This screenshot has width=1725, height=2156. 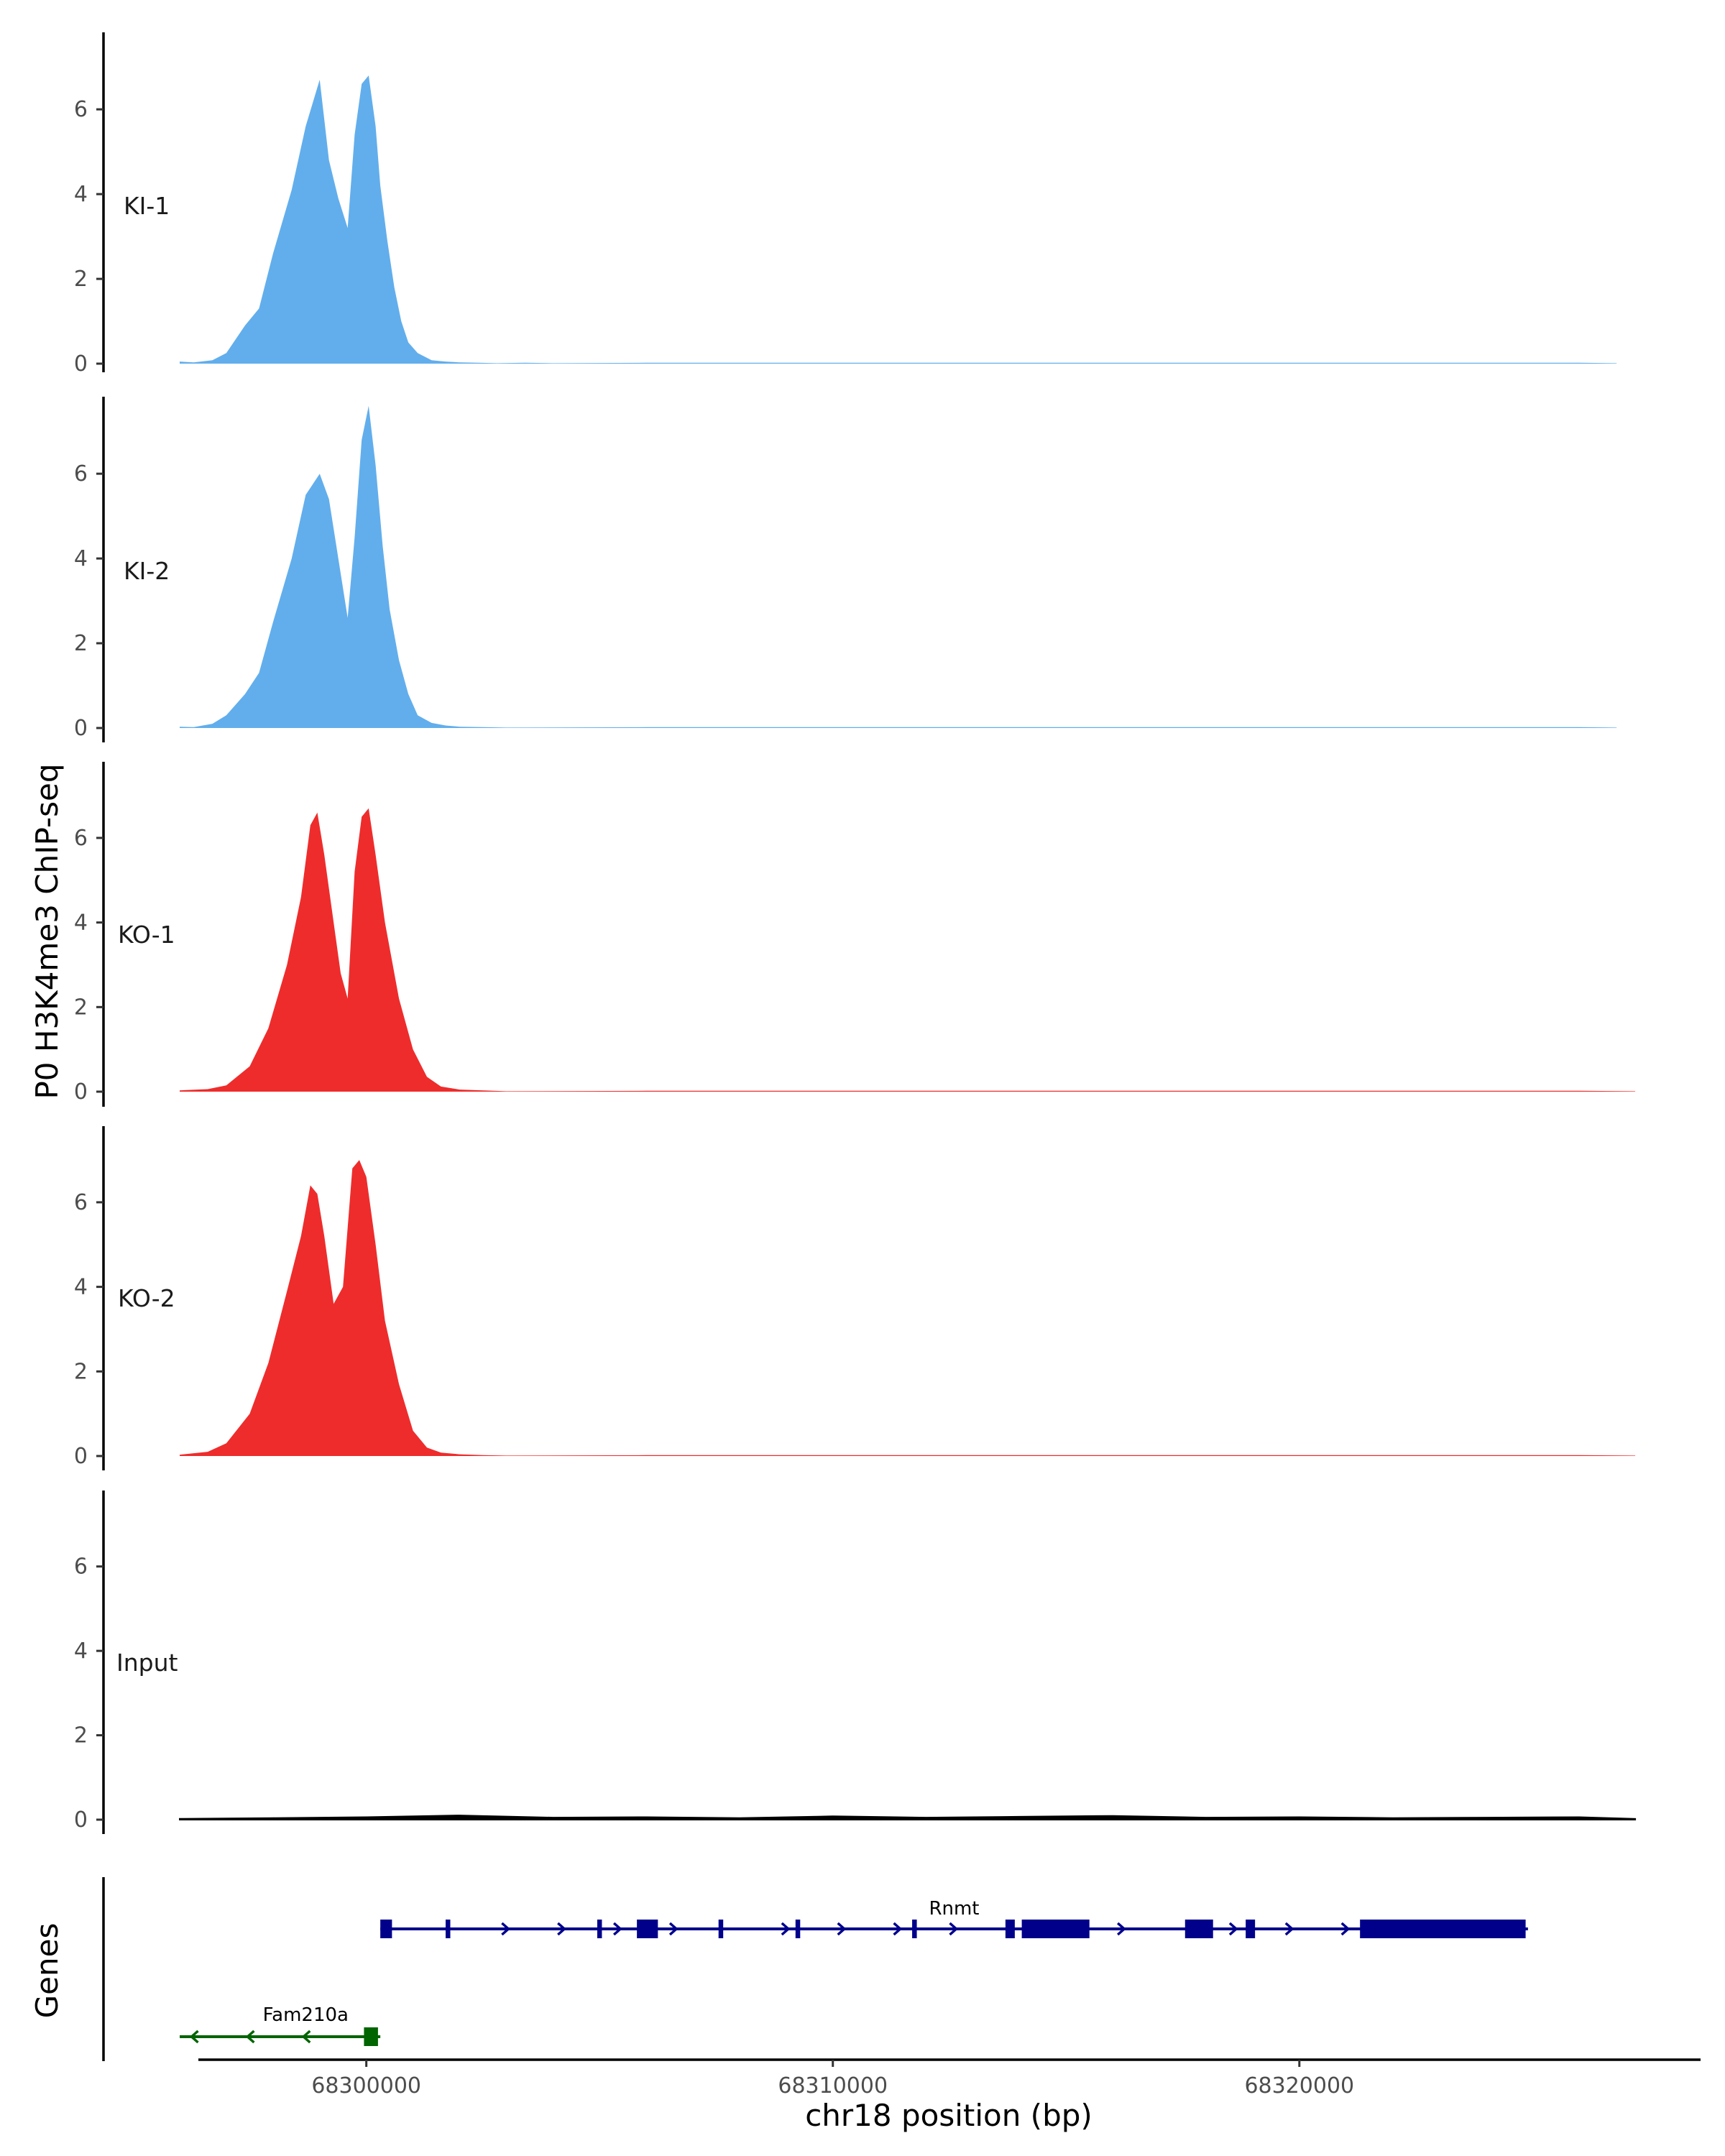 I want to click on y-tick-label-3-0: 0, so click(x=81, y=1456).